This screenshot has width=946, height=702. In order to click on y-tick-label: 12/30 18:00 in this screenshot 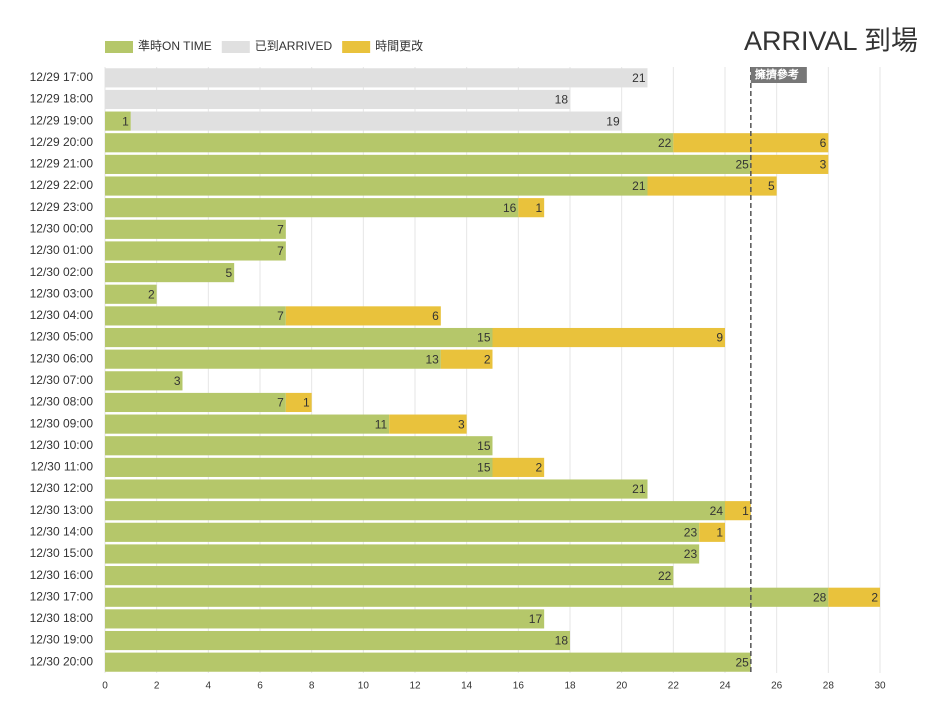, I will do `click(62, 618)`.